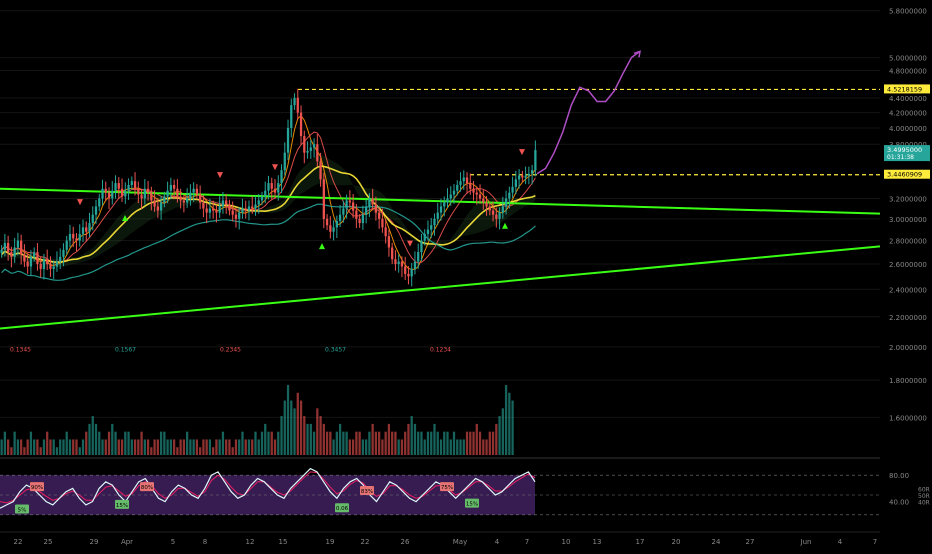  What do you see at coordinates (505, 225) in the screenshot?
I see `buy-arrow` at bounding box center [505, 225].